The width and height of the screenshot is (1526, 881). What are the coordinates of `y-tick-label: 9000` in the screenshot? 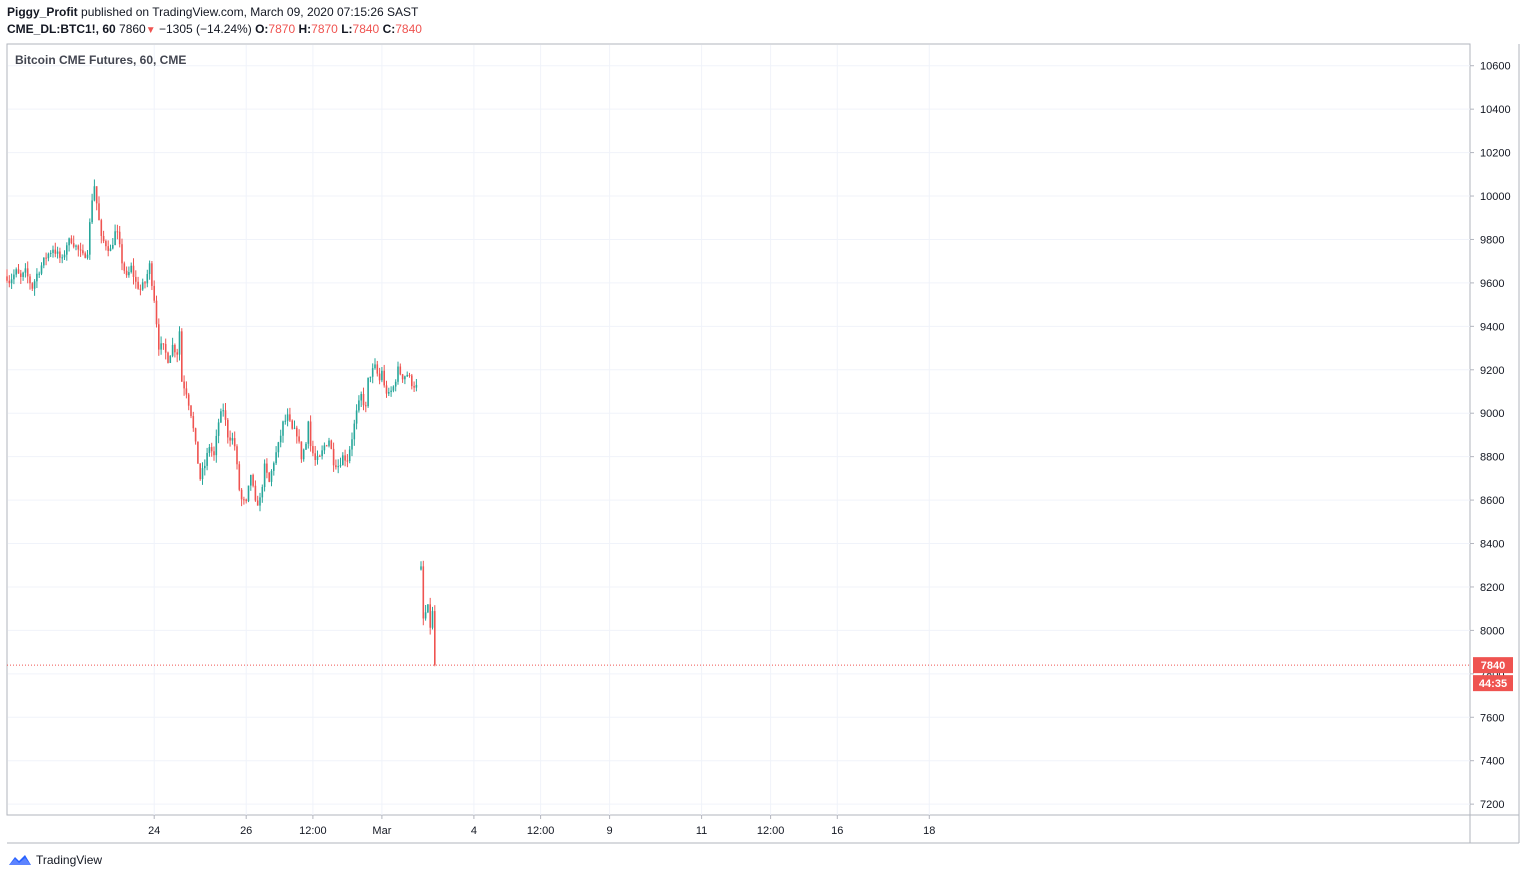 It's located at (1492, 414).